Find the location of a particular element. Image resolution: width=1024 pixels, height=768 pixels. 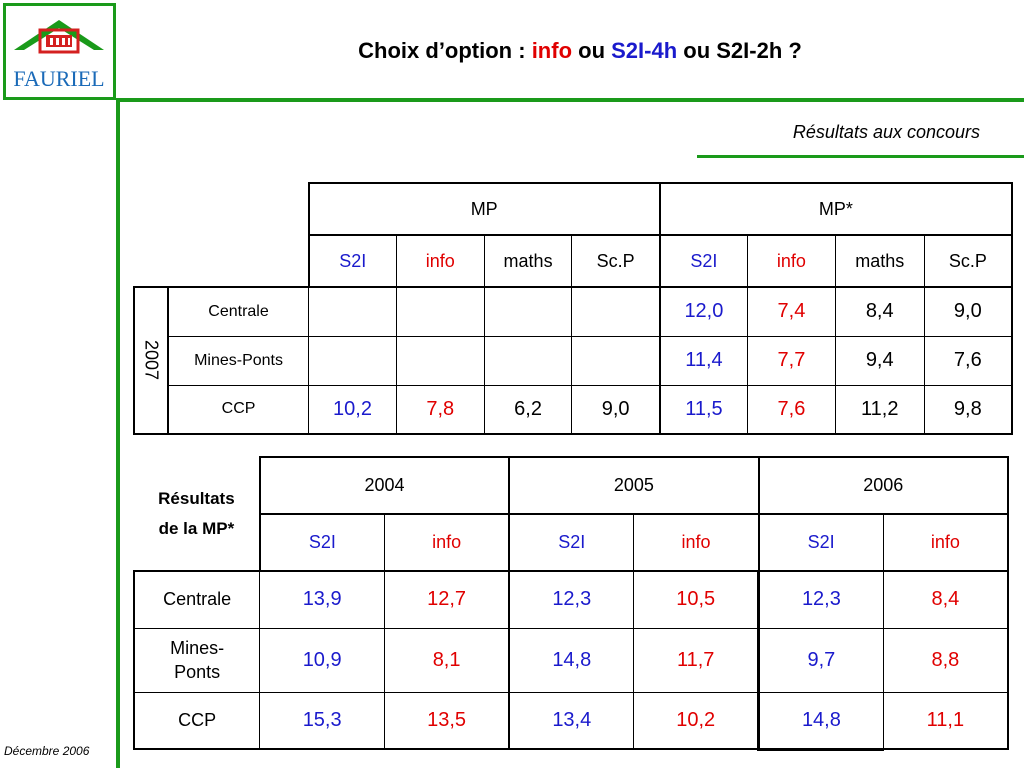

year-2004-header: 2004 is located at coordinates (384, 485).